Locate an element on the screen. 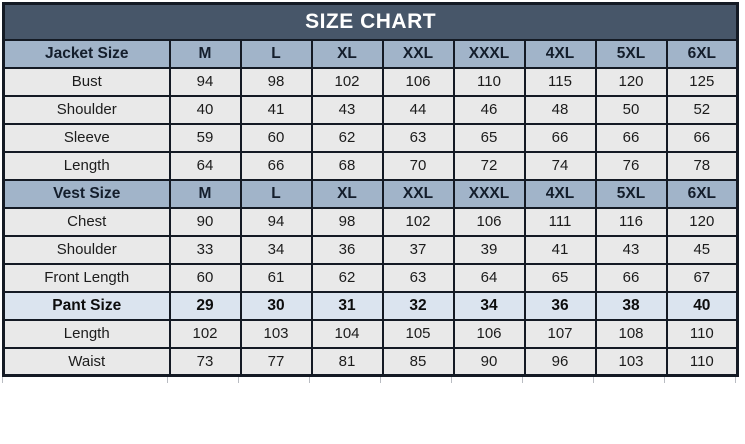 The image size is (745, 444). measurement-value: 52 is located at coordinates (702, 109).